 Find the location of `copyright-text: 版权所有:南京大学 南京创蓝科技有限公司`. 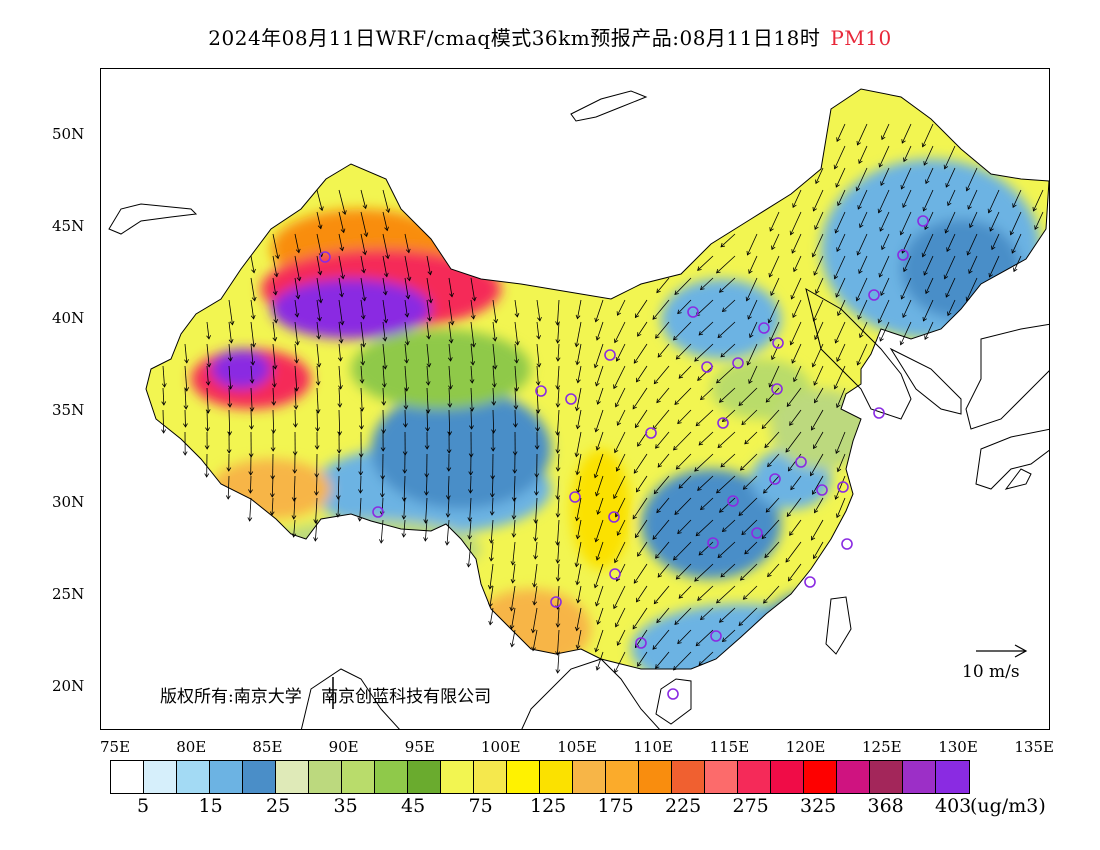

copyright-text: 版权所有:南京大学 南京创蓝科技有限公司 is located at coordinates (325, 694).